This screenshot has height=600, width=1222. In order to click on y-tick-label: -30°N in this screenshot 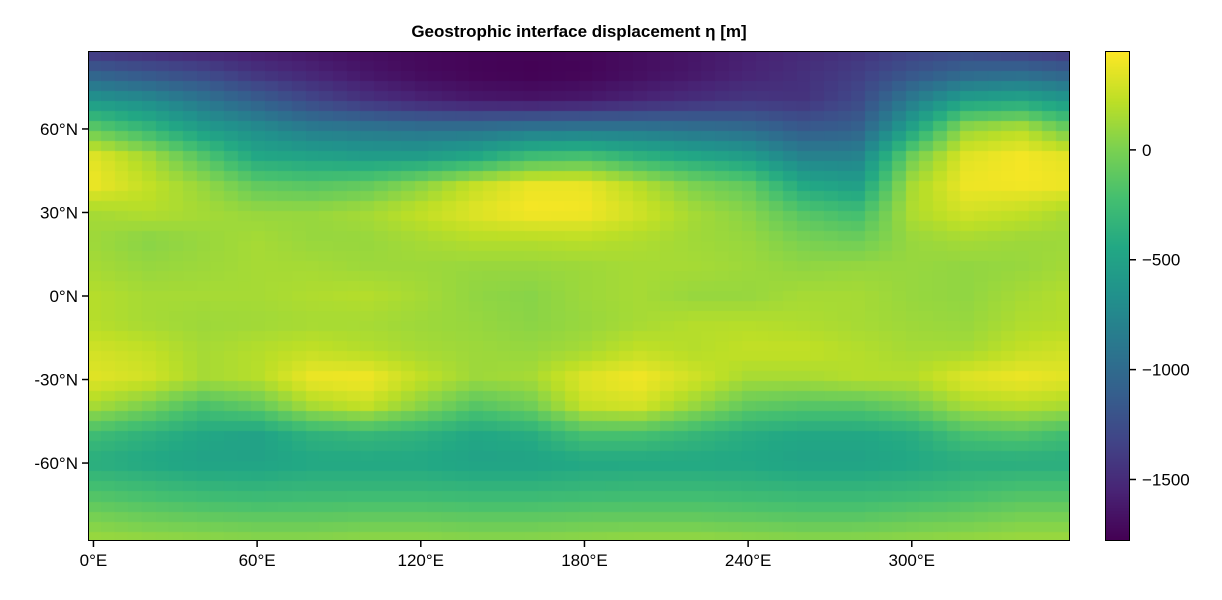, I will do `click(56, 380)`.